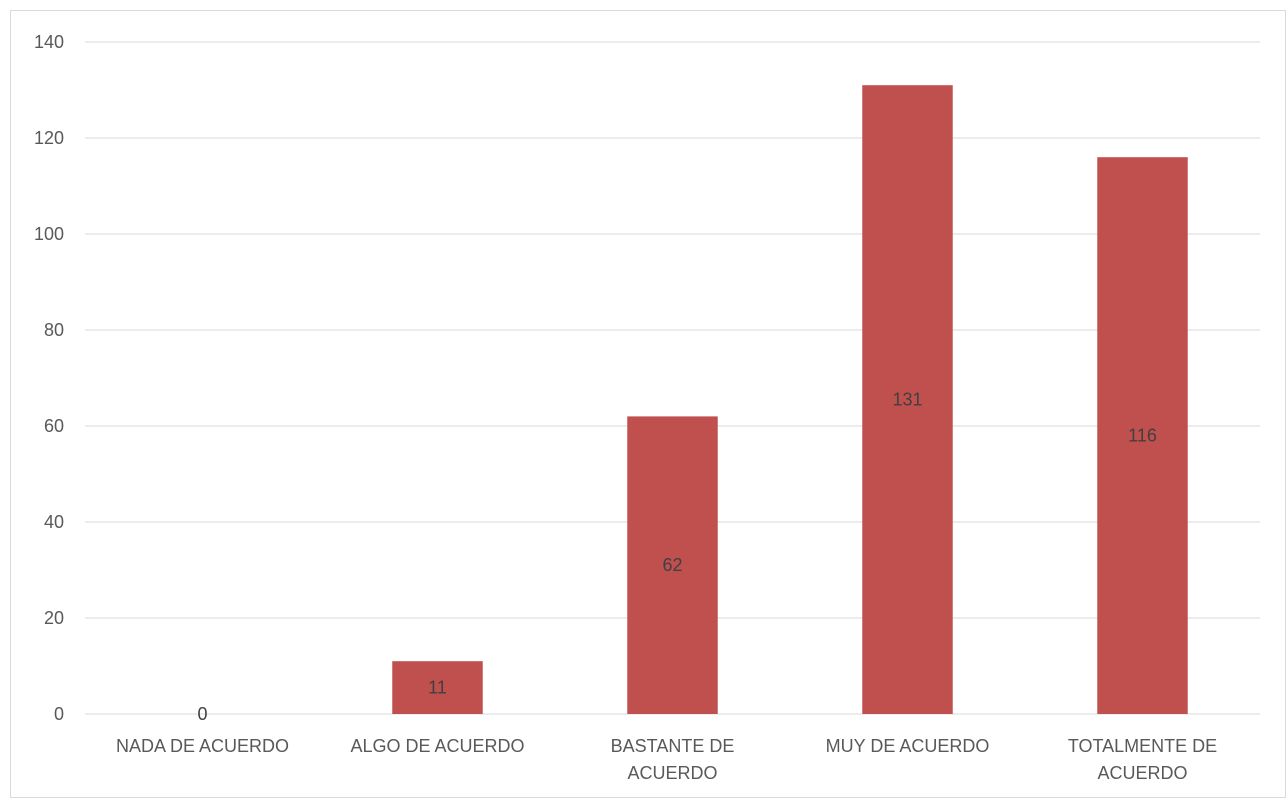 This screenshot has width=1288, height=800. What do you see at coordinates (202, 746) in the screenshot?
I see `x-category-label-0: NADA DE ACUERDO` at bounding box center [202, 746].